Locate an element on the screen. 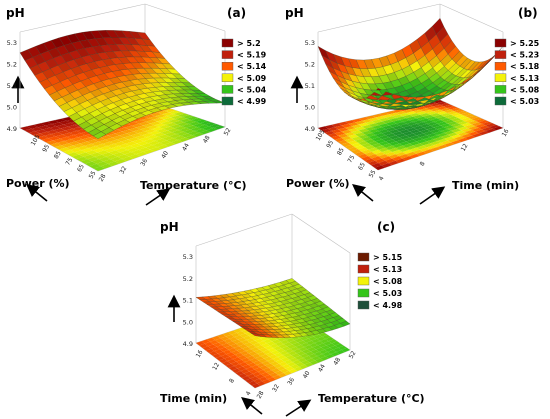 This screenshot has height=419, width=550. y-tick-label: 44 is located at coordinates (186, 147).